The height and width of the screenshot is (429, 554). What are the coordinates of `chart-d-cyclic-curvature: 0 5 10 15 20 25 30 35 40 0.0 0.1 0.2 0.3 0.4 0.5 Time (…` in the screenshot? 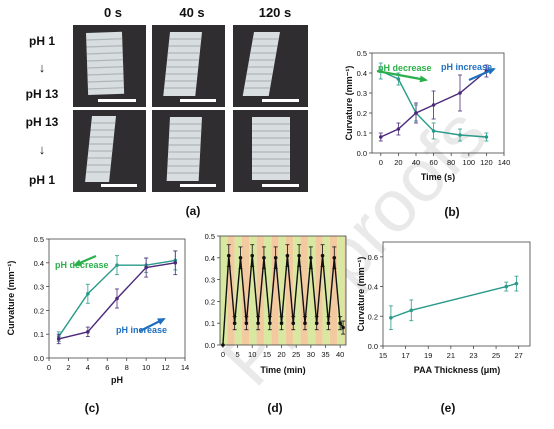 It's located at (276, 303).